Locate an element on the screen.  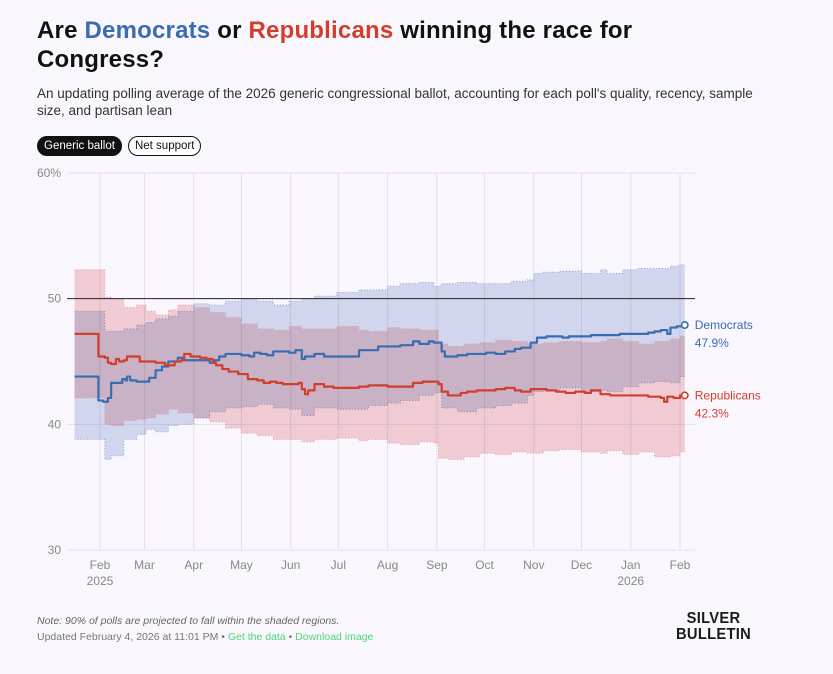
x-tick-label: May is located at coordinates (241, 565).